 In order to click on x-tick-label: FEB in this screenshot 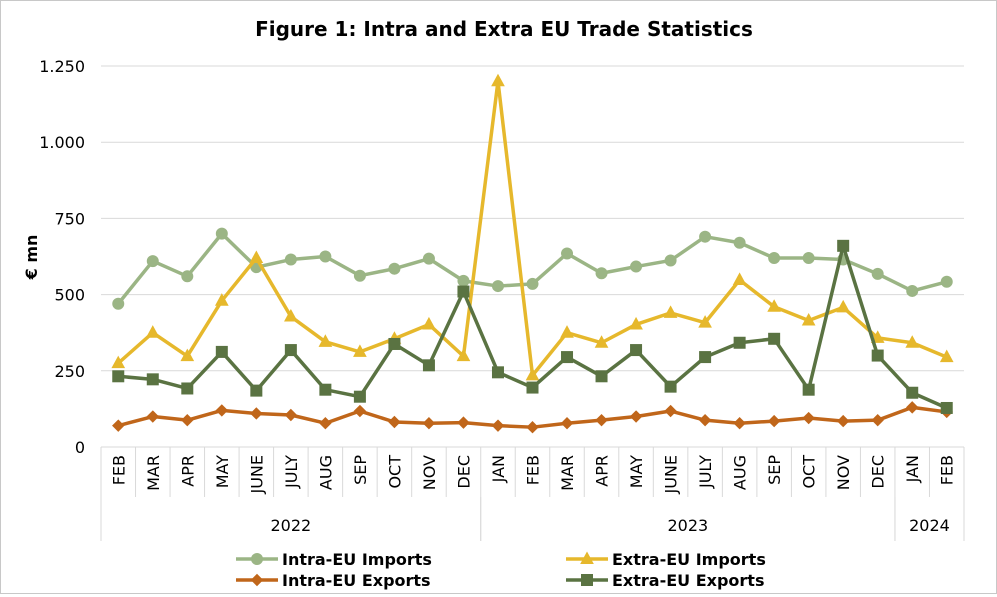, I will do `click(118, 470)`.